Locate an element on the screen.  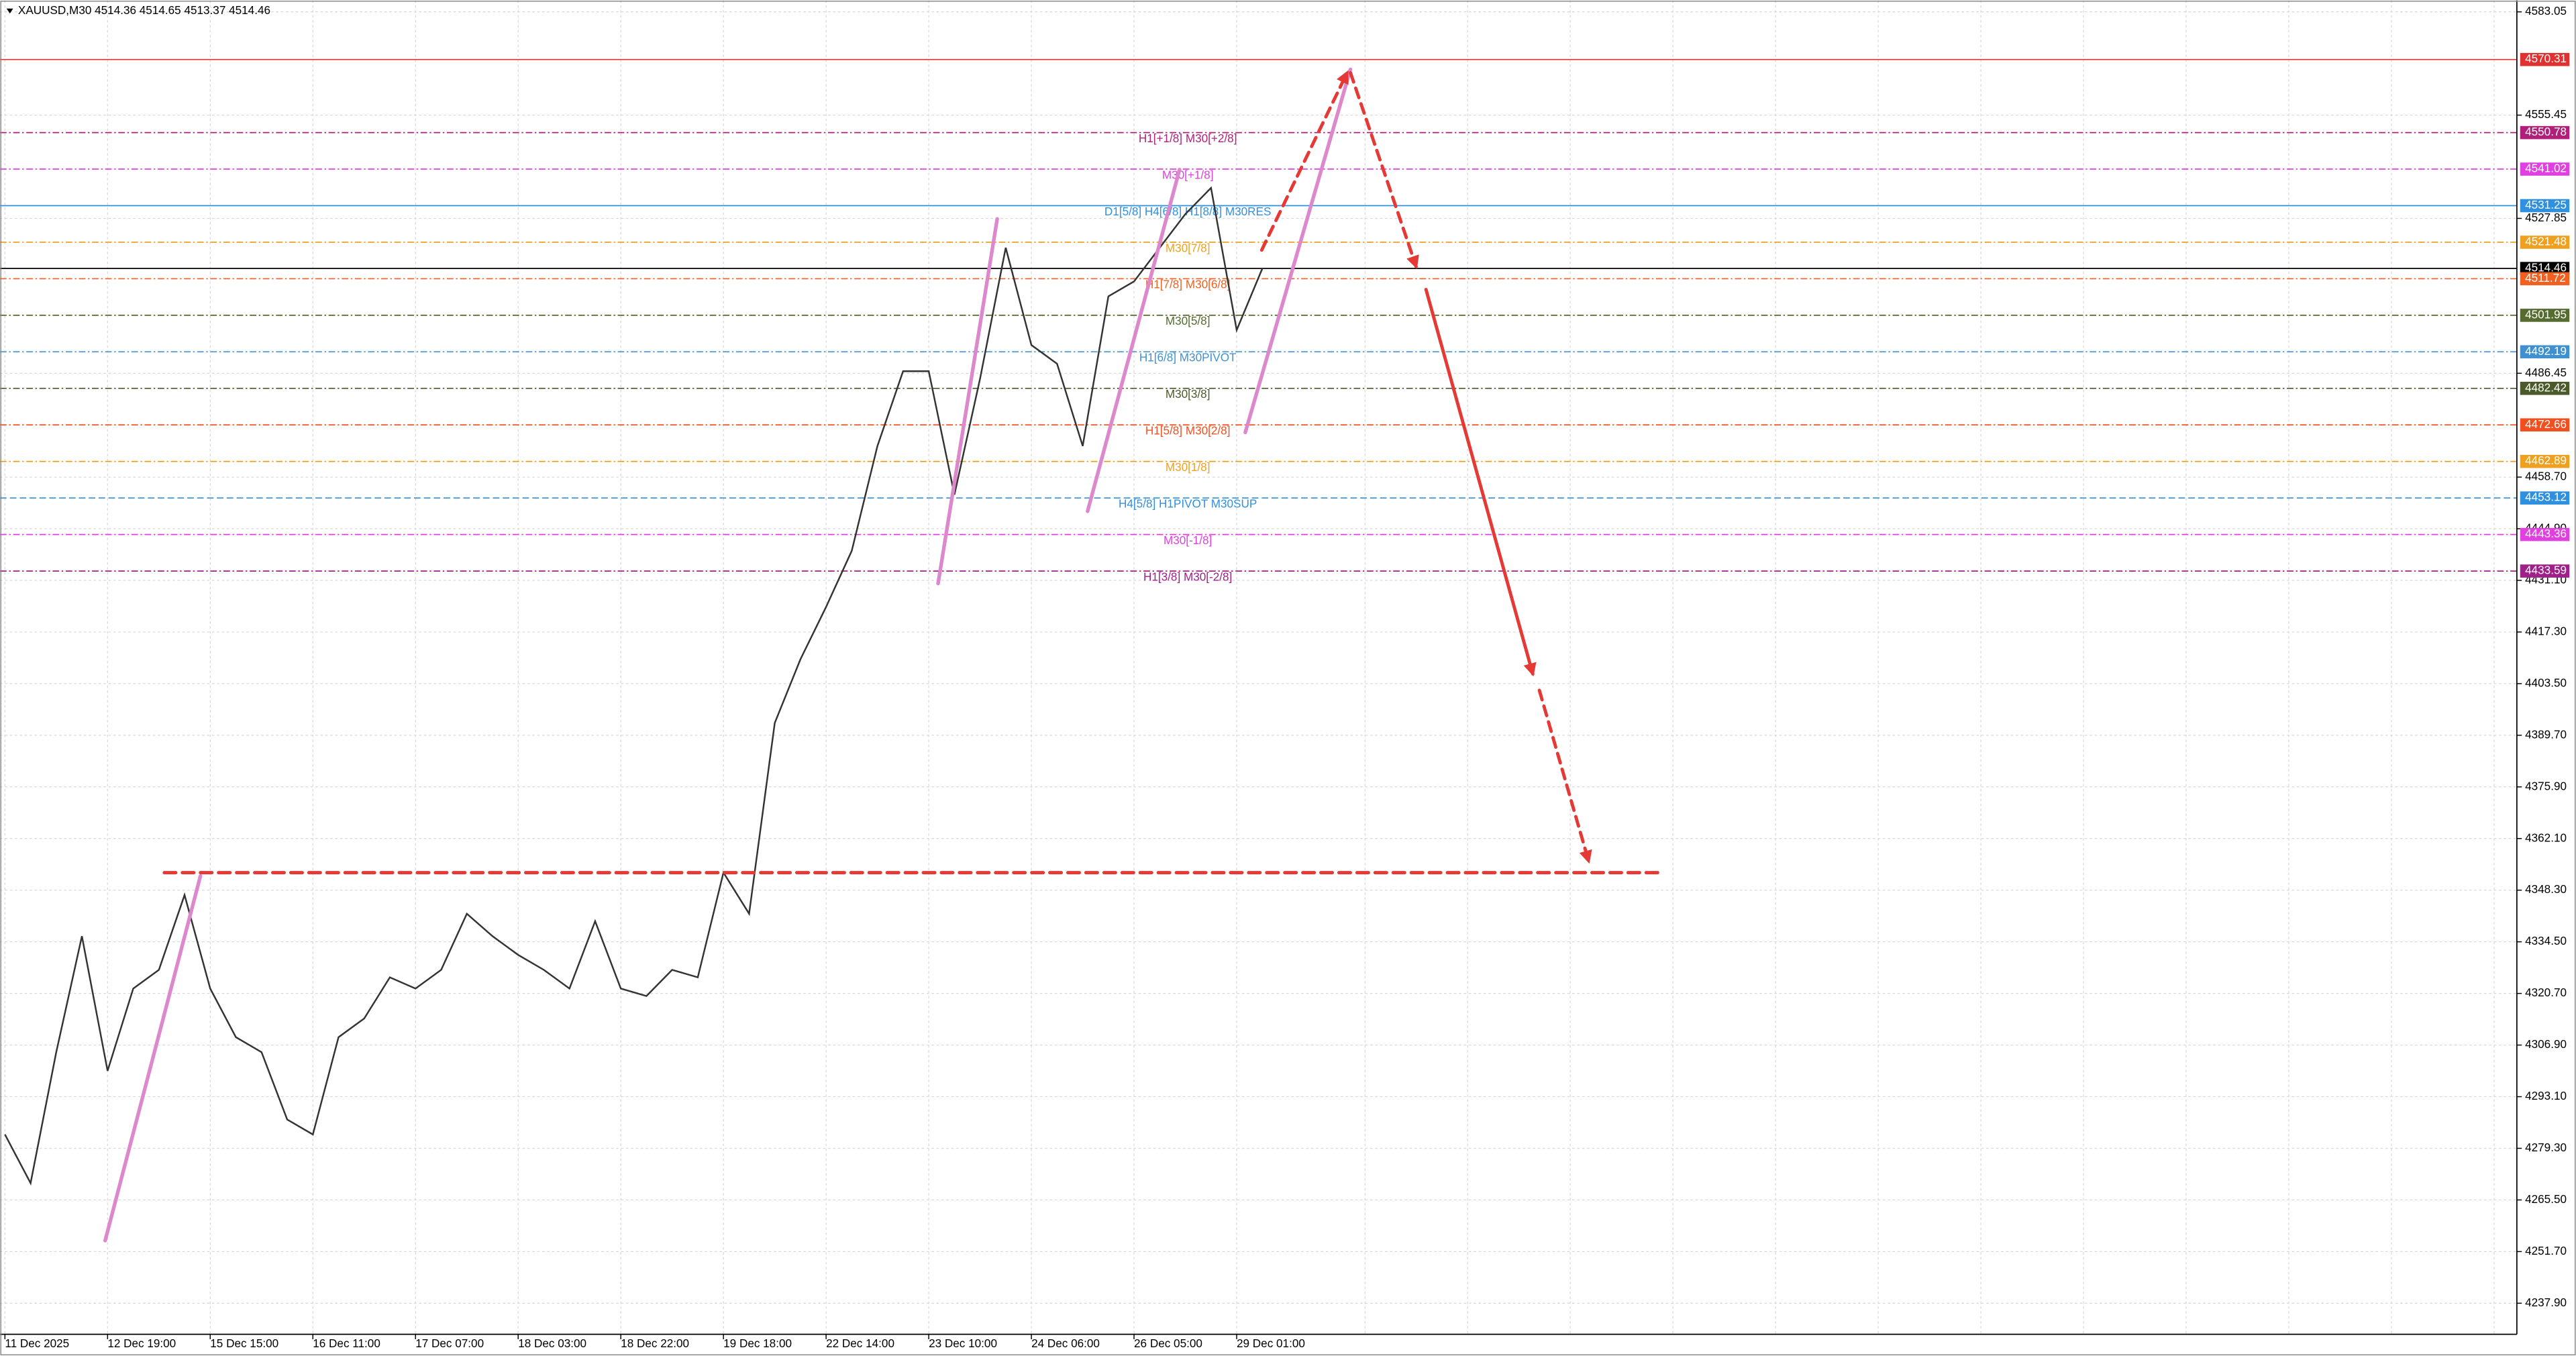
price-tag-label: 4482.42 is located at coordinates (2546, 387).